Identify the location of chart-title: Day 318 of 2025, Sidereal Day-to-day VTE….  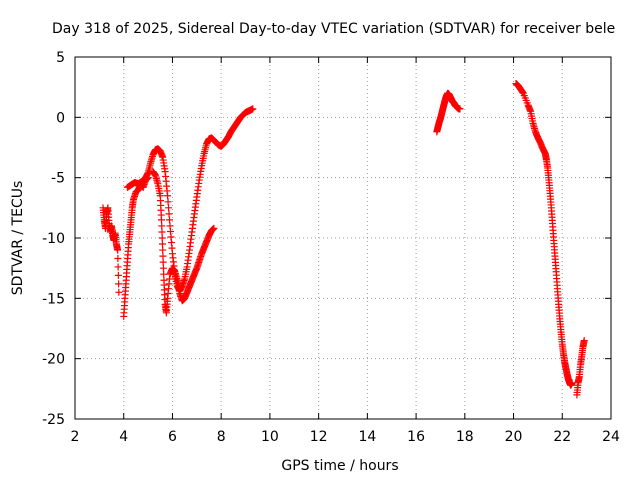
(333, 29).